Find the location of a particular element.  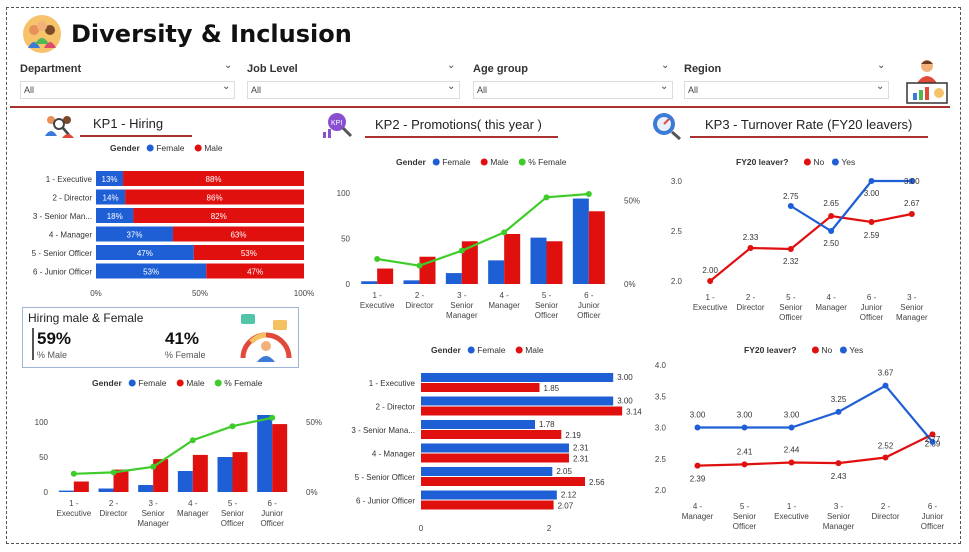

y-tick-label: 4.0 is located at coordinates (661, 365).